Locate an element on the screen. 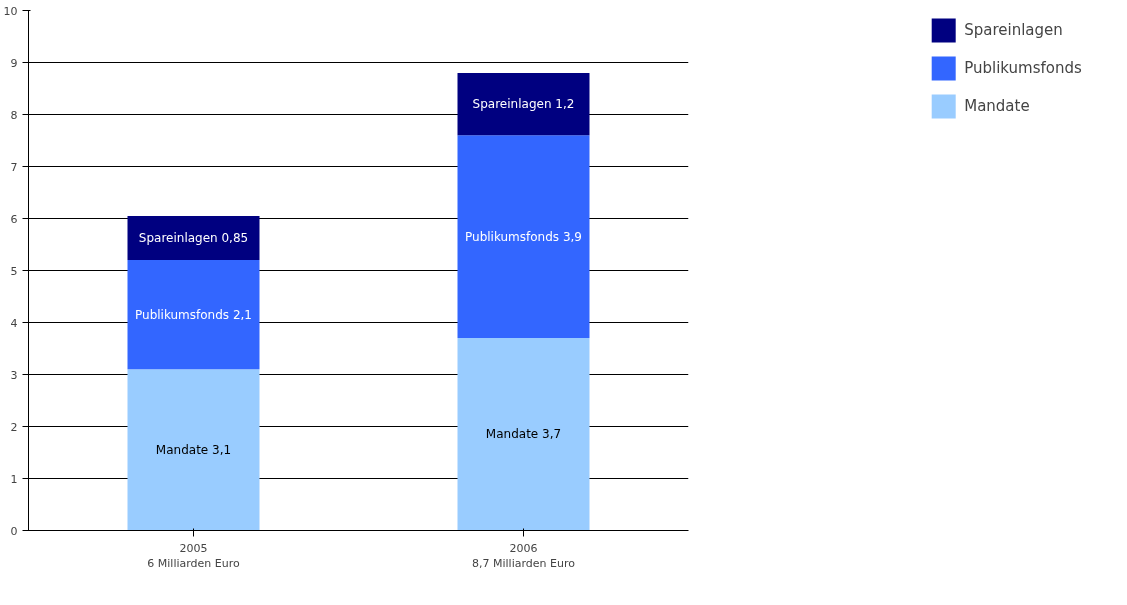  y-tick-label: 9 is located at coordinates (14, 63).